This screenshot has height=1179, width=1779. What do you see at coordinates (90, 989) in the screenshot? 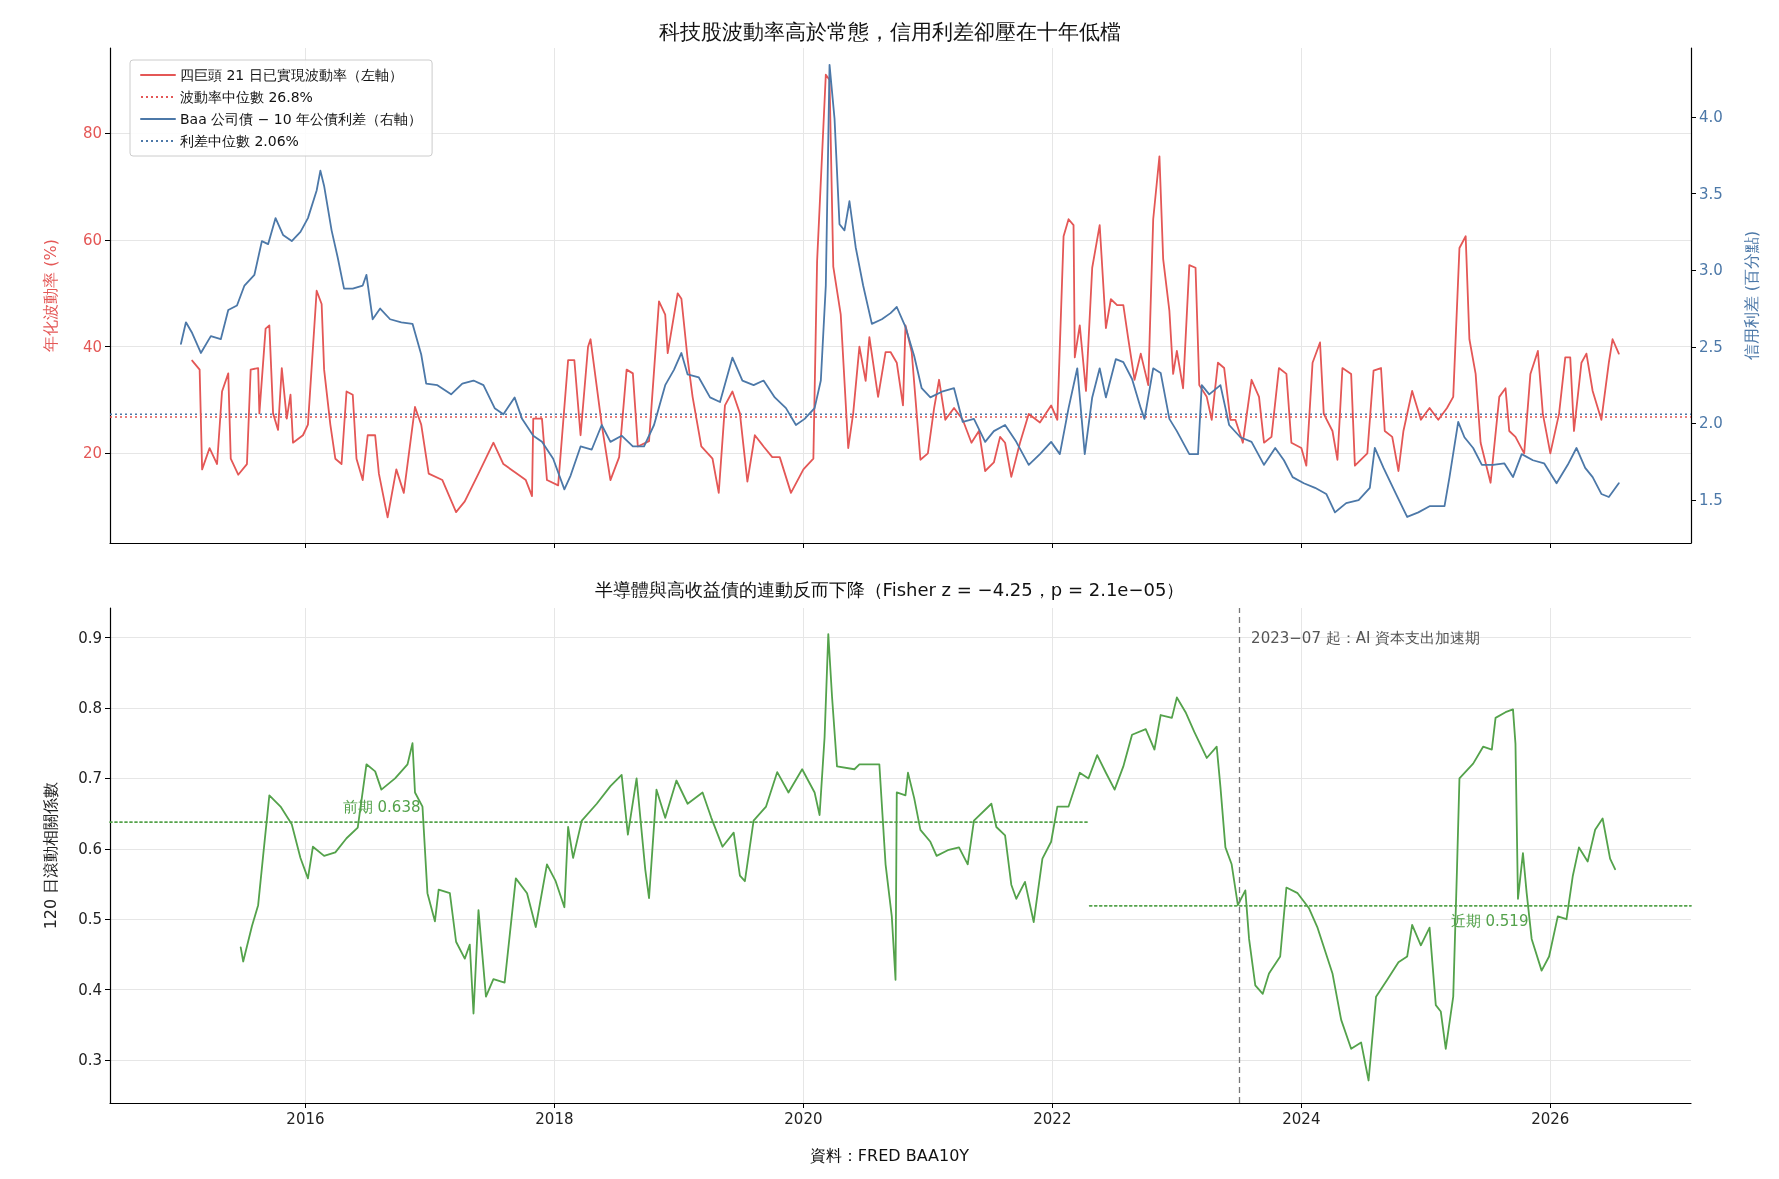
I see `y-tick-label: 0.4` at bounding box center [90, 989].